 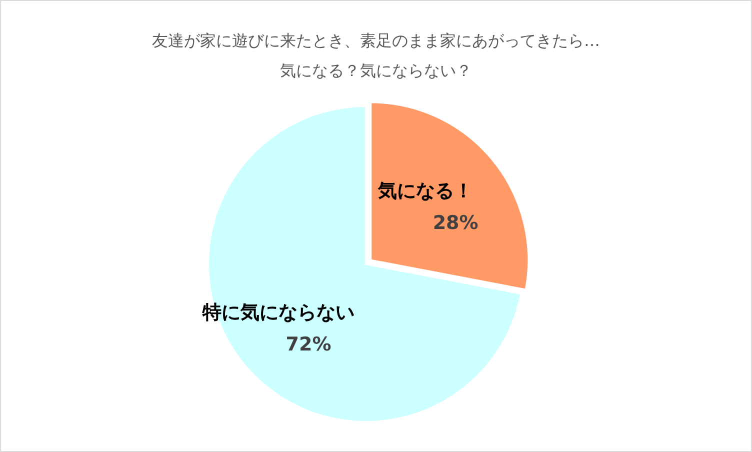 I want to click on chart-subtitle: 気になる？気にならない？, so click(x=376, y=70).